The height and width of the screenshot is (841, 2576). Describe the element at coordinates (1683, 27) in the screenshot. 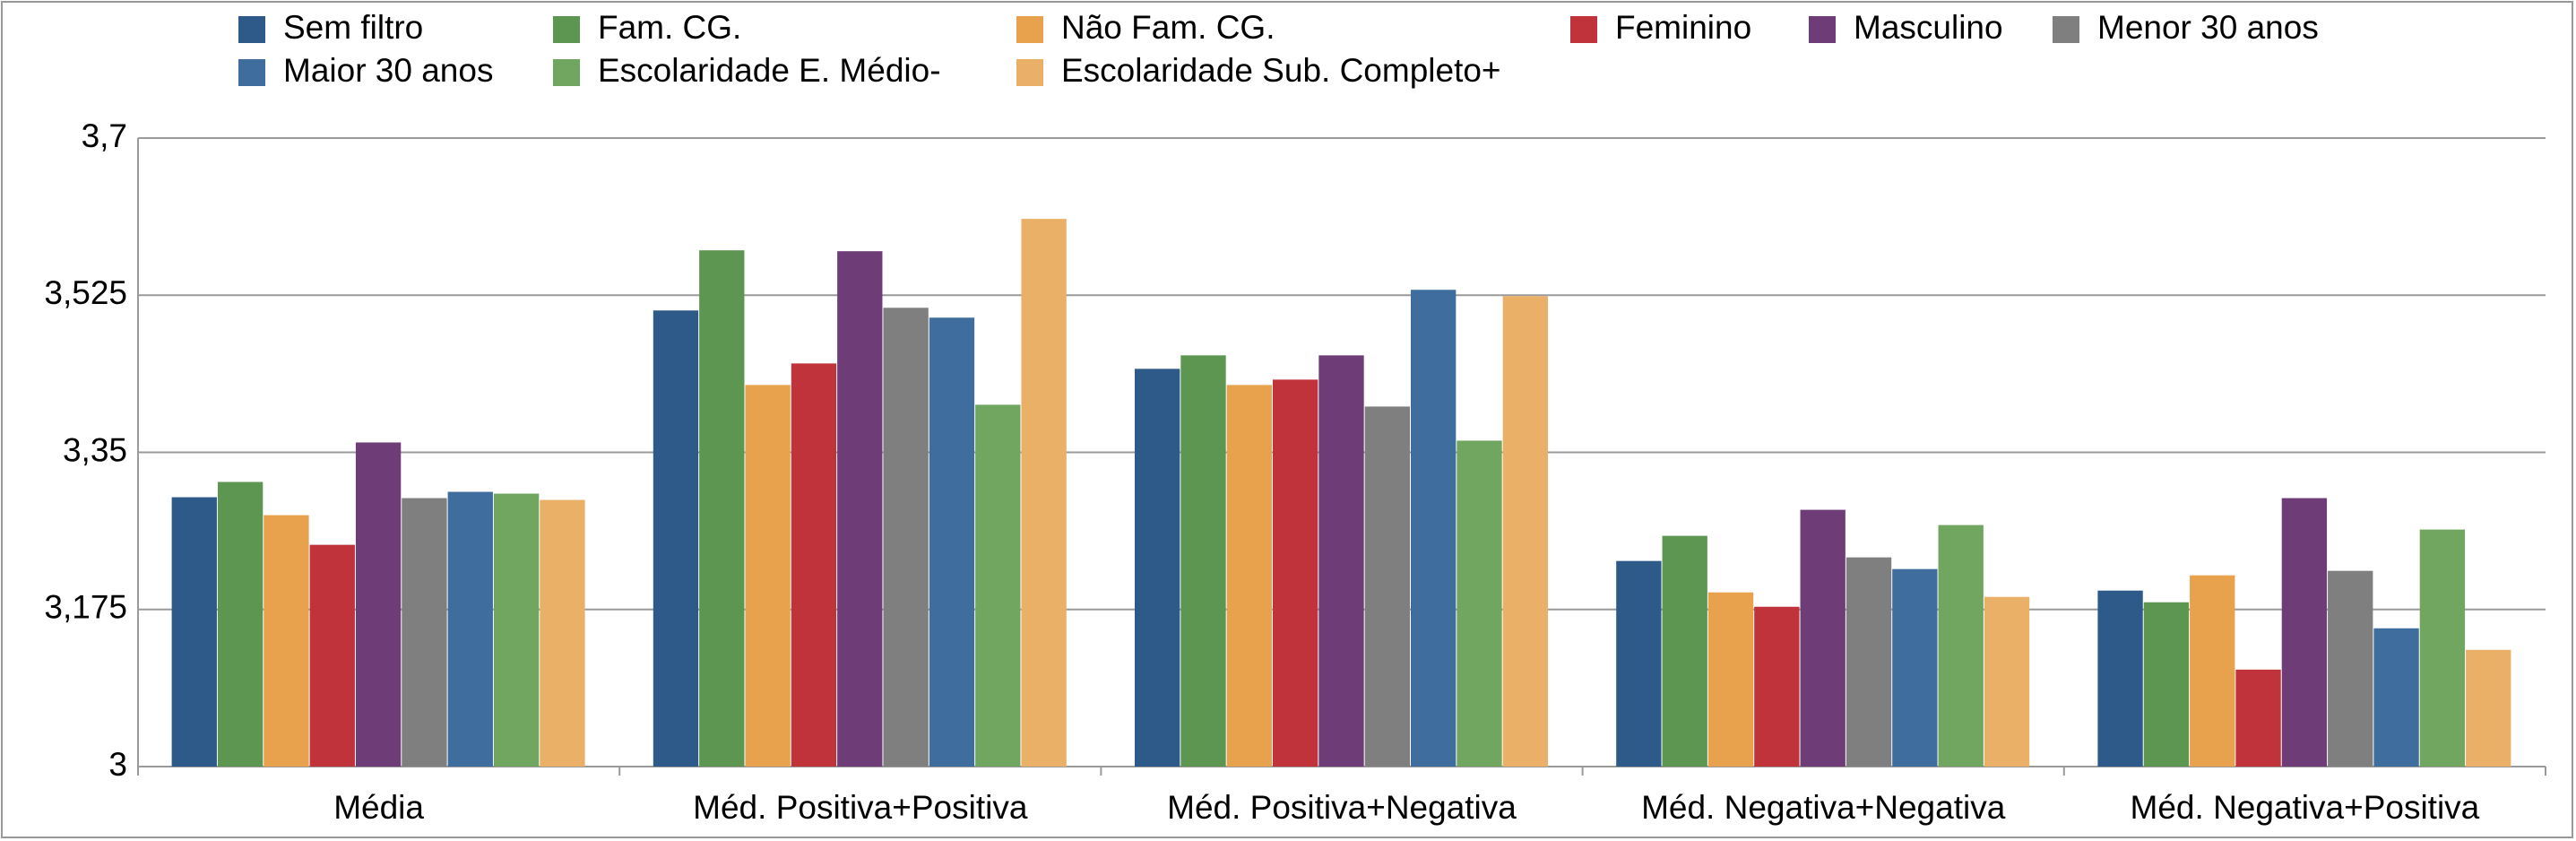

I see `legend-label: Feminino` at that location.